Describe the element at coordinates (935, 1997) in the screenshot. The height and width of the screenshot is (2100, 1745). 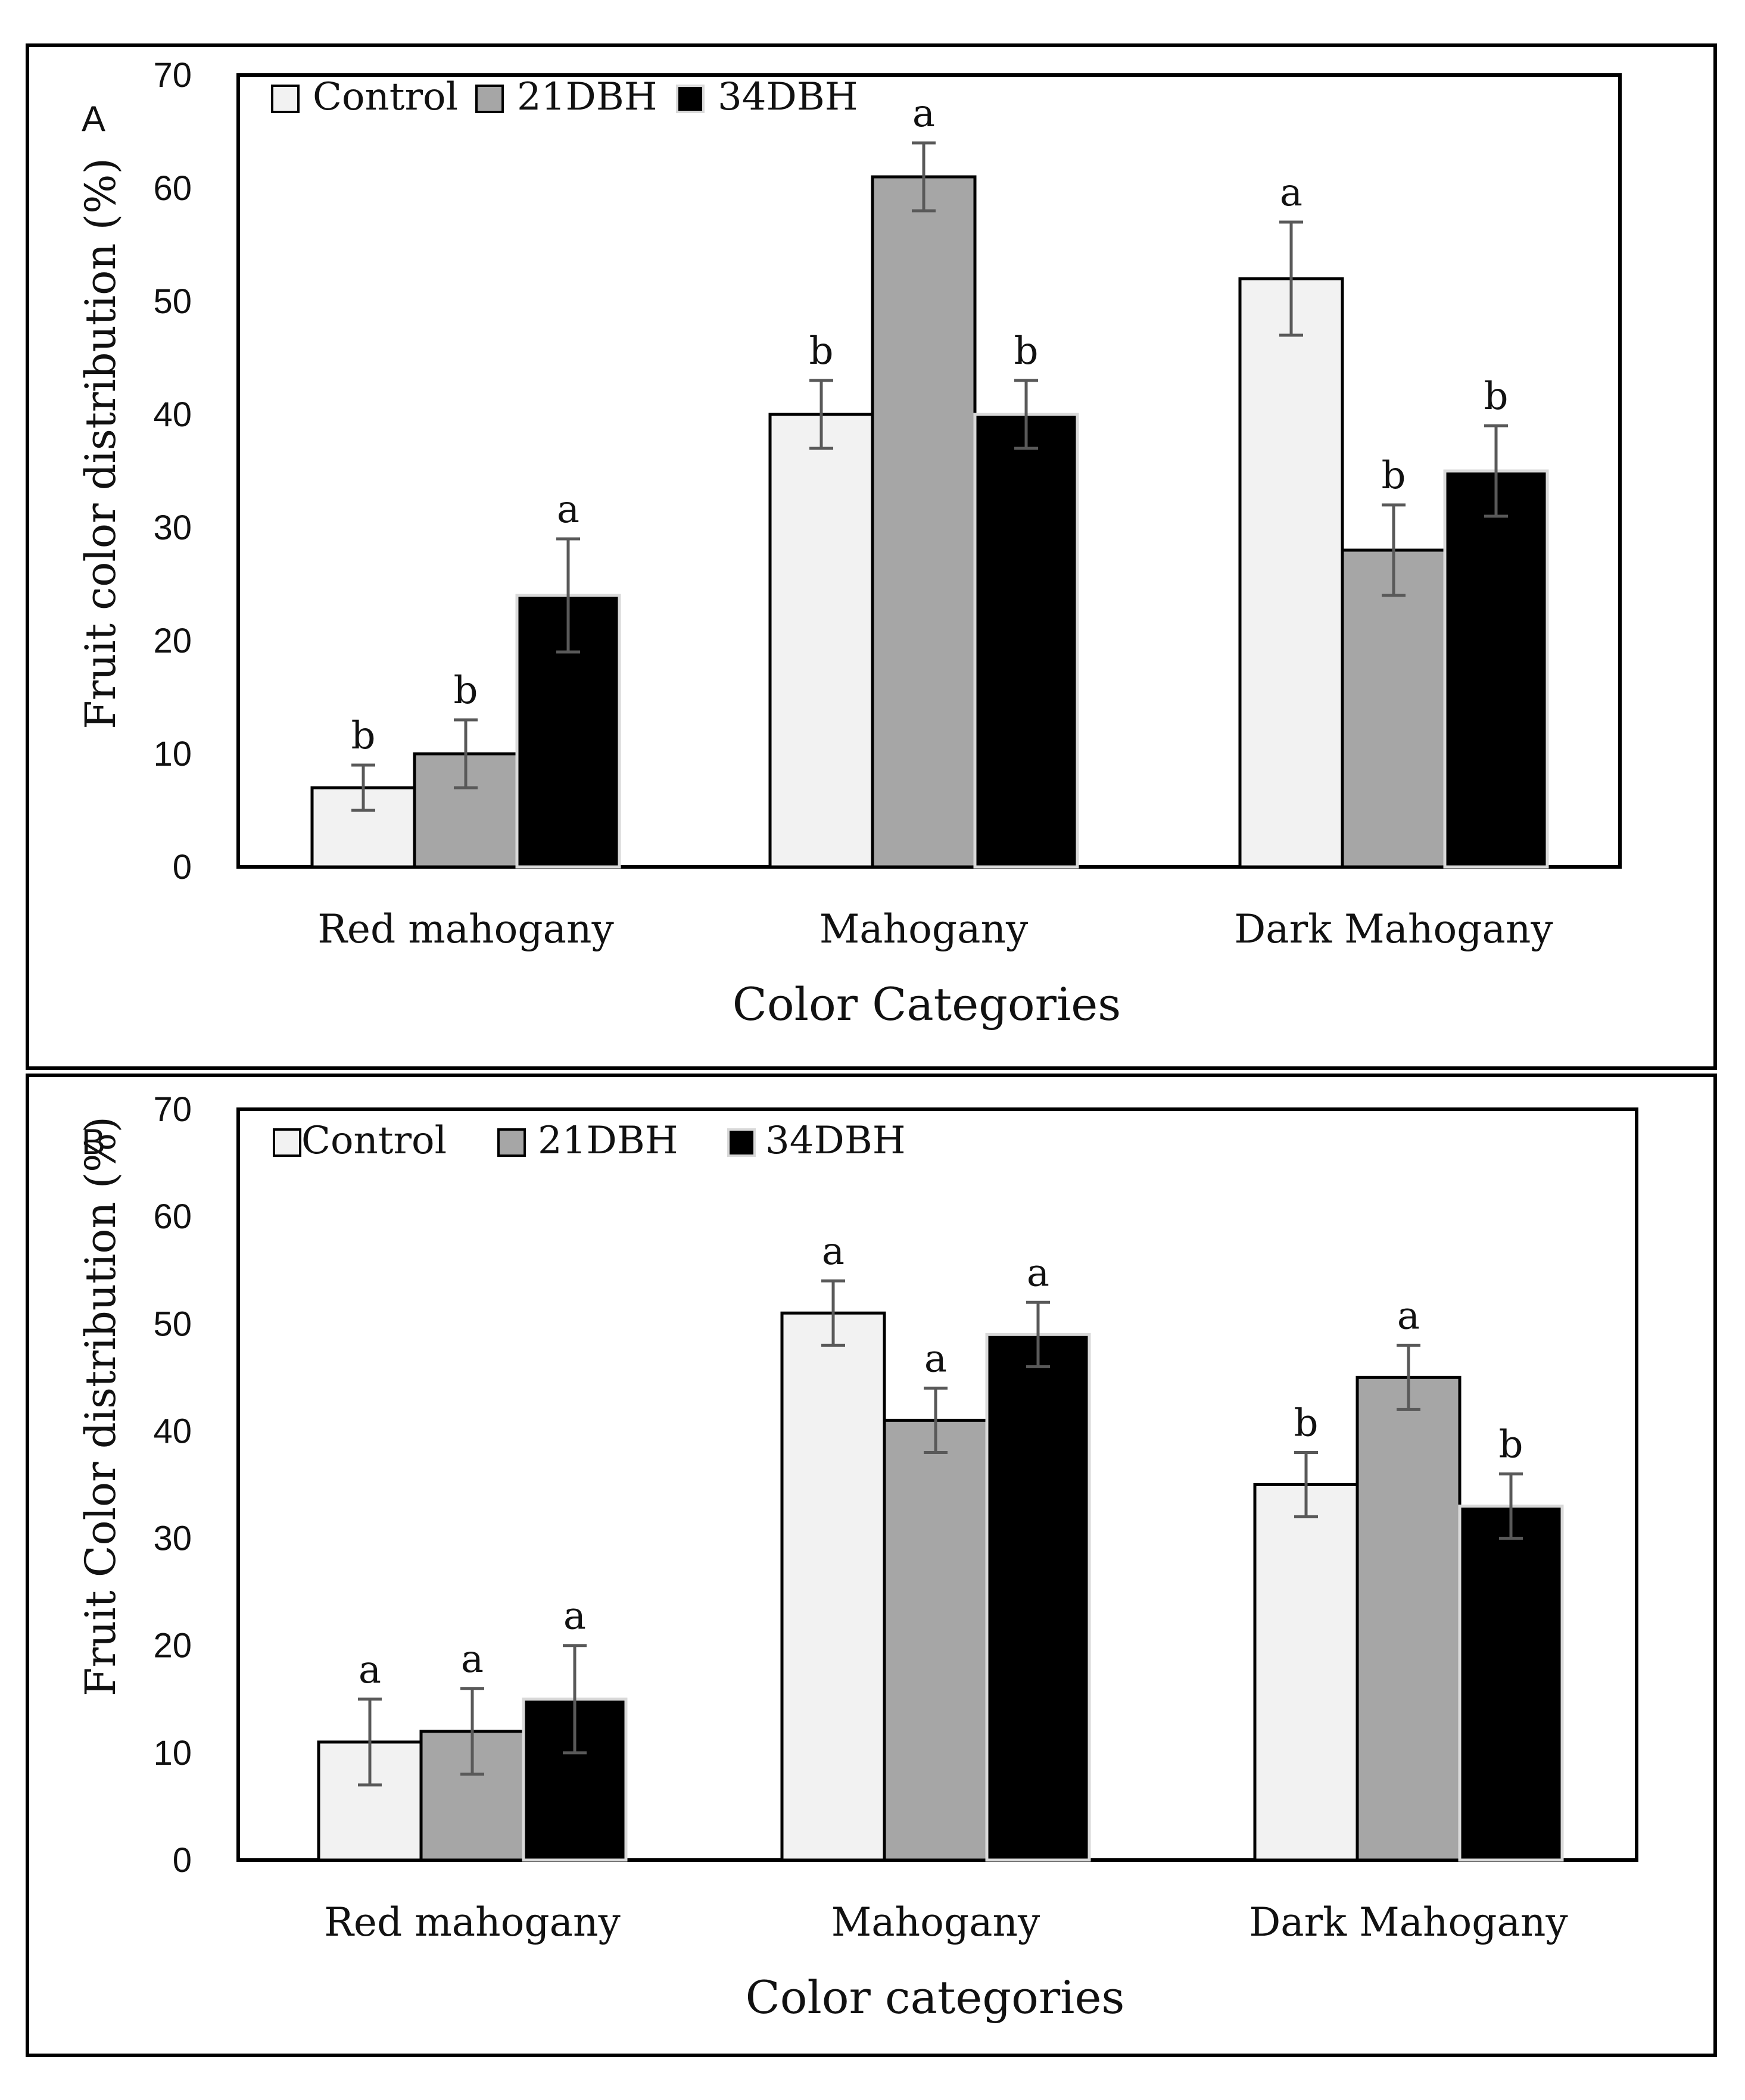
I see `panel-b-xlabel: Color categories` at that location.